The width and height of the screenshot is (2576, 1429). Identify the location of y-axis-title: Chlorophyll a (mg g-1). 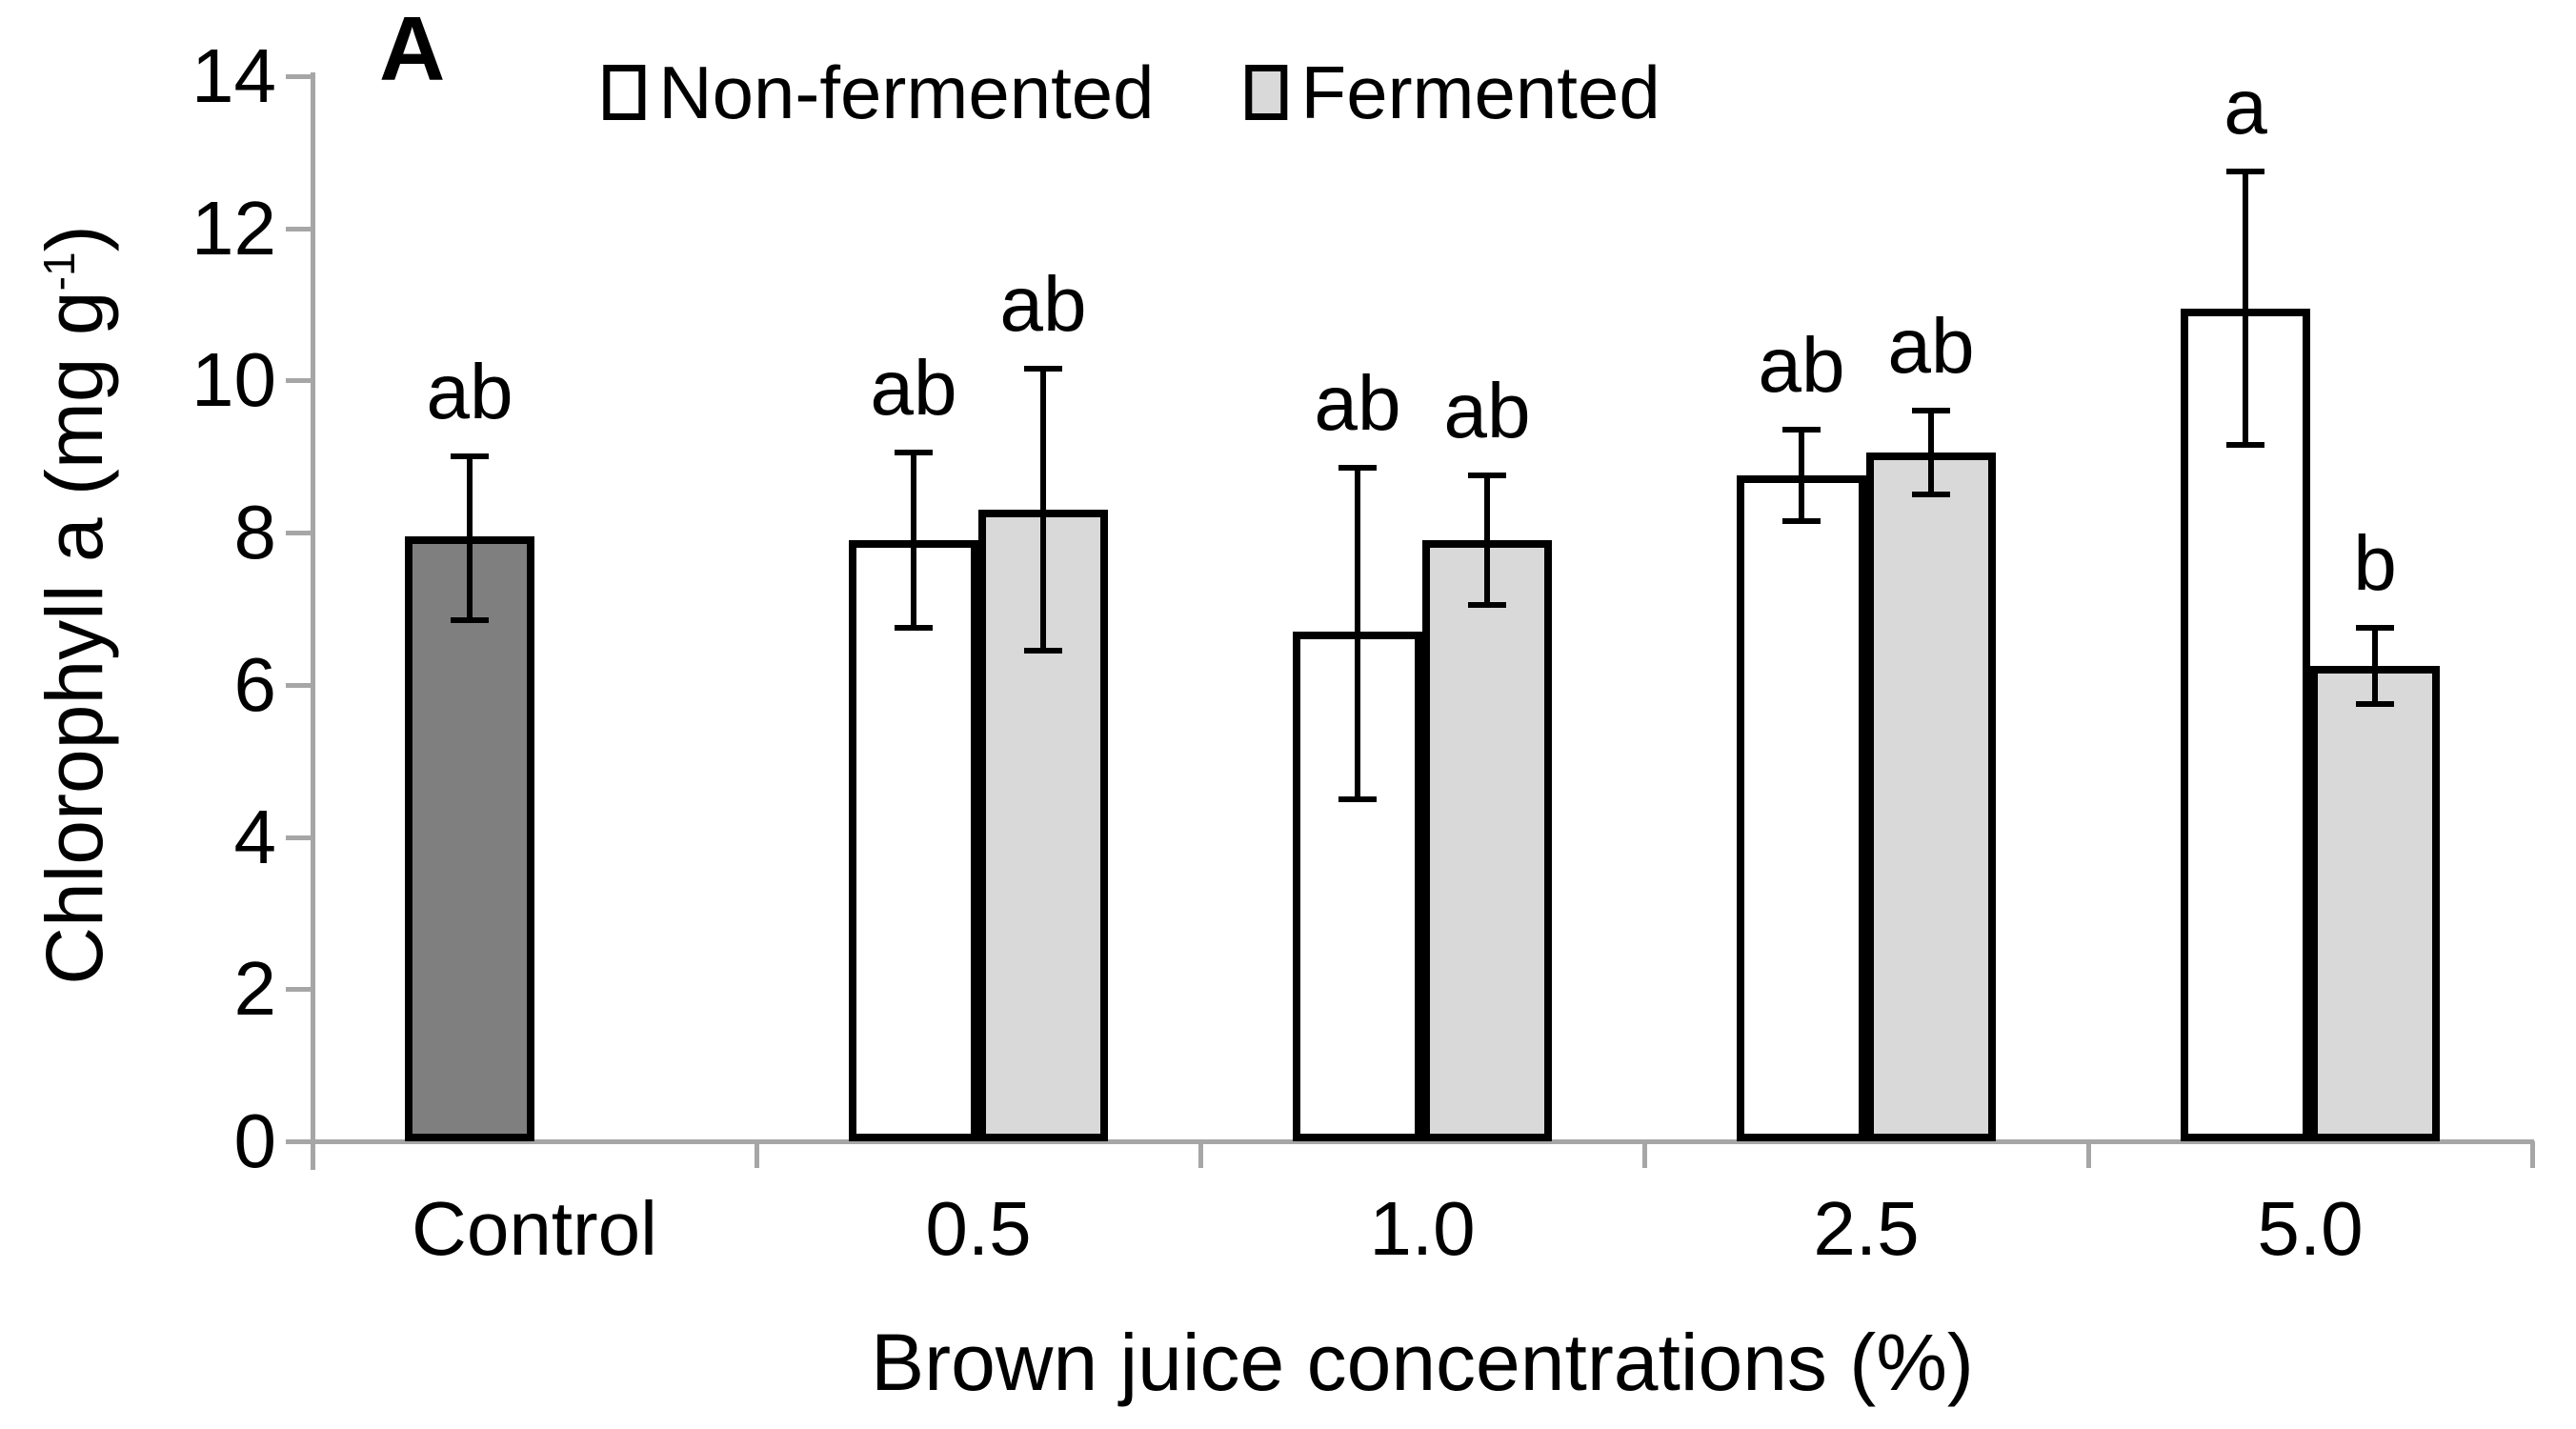
(63, 612).